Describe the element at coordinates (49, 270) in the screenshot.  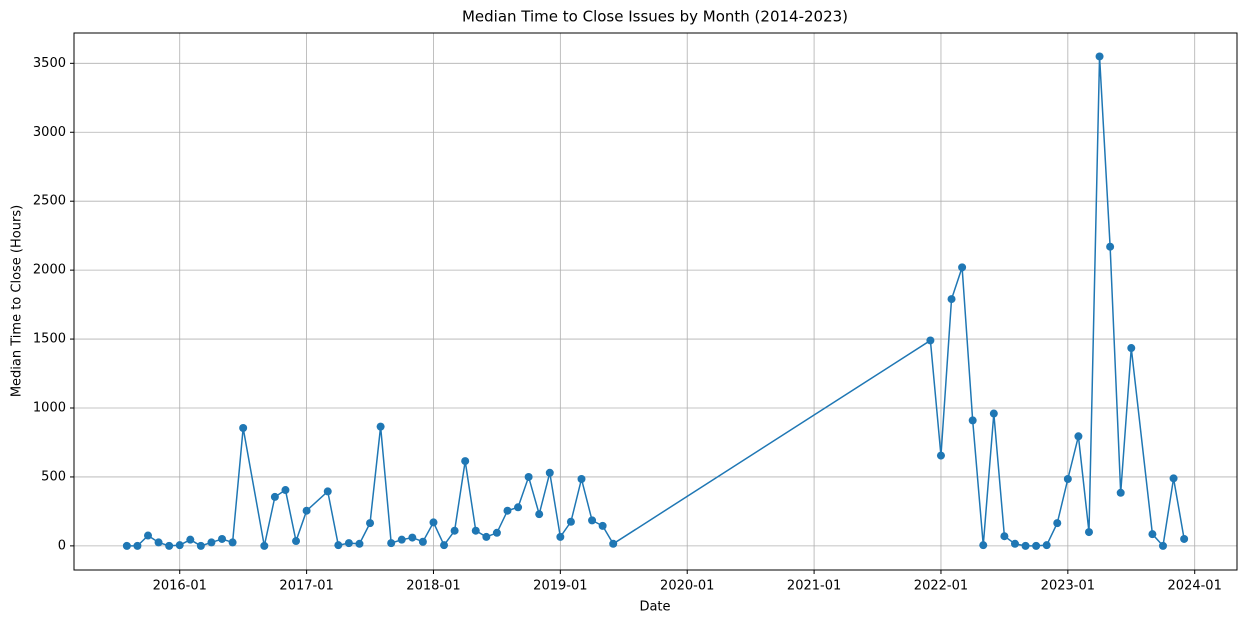
I see `y-tick-label: 2000` at that location.